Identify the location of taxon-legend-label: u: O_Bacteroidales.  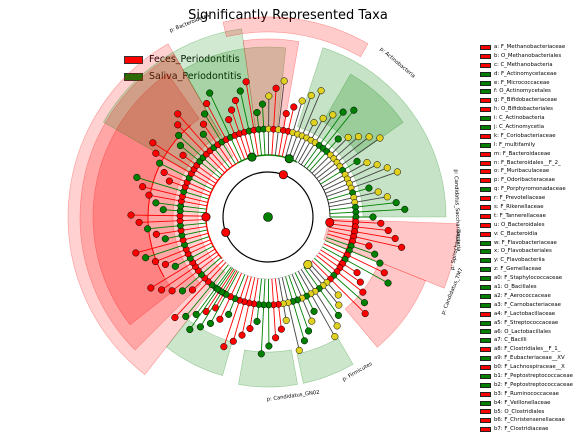
(519, 225).